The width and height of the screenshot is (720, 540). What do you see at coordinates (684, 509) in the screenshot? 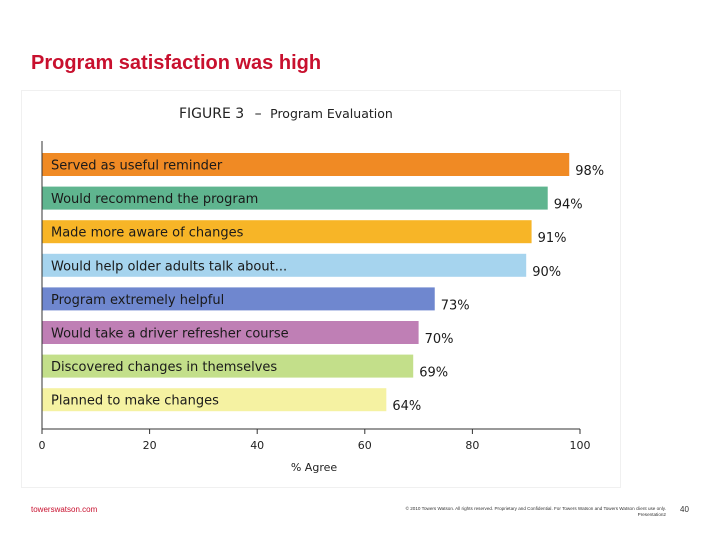
I see `page-number: 40` at bounding box center [684, 509].